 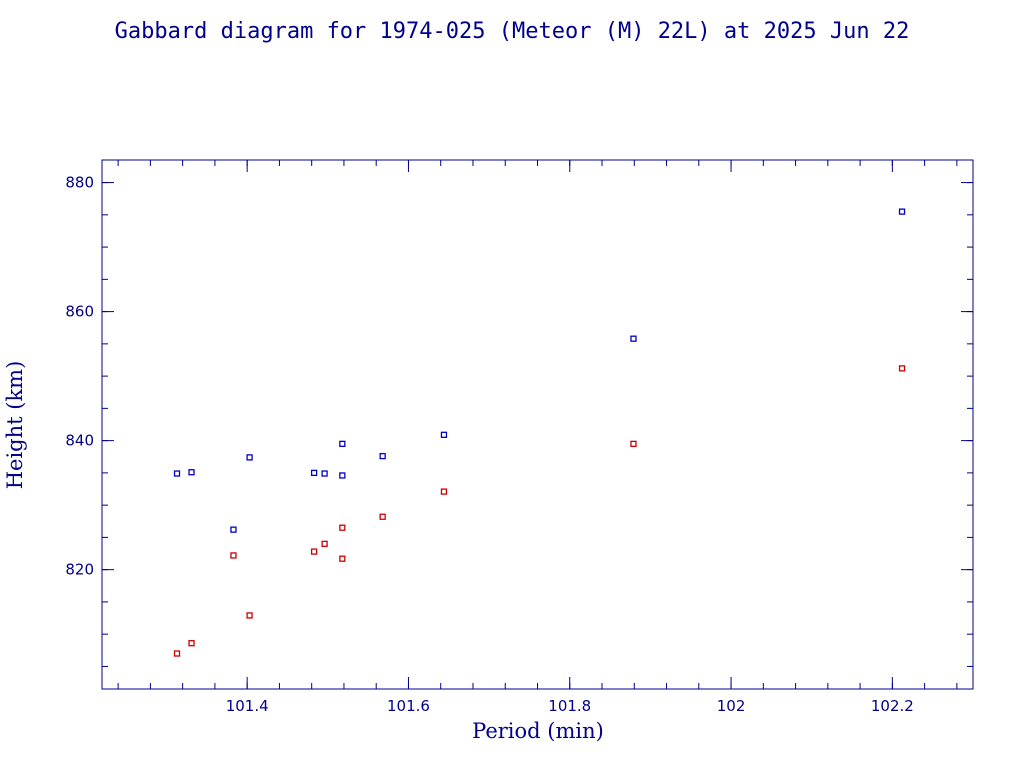 What do you see at coordinates (731, 706) in the screenshot?
I see `x-tick-label: 102` at bounding box center [731, 706].